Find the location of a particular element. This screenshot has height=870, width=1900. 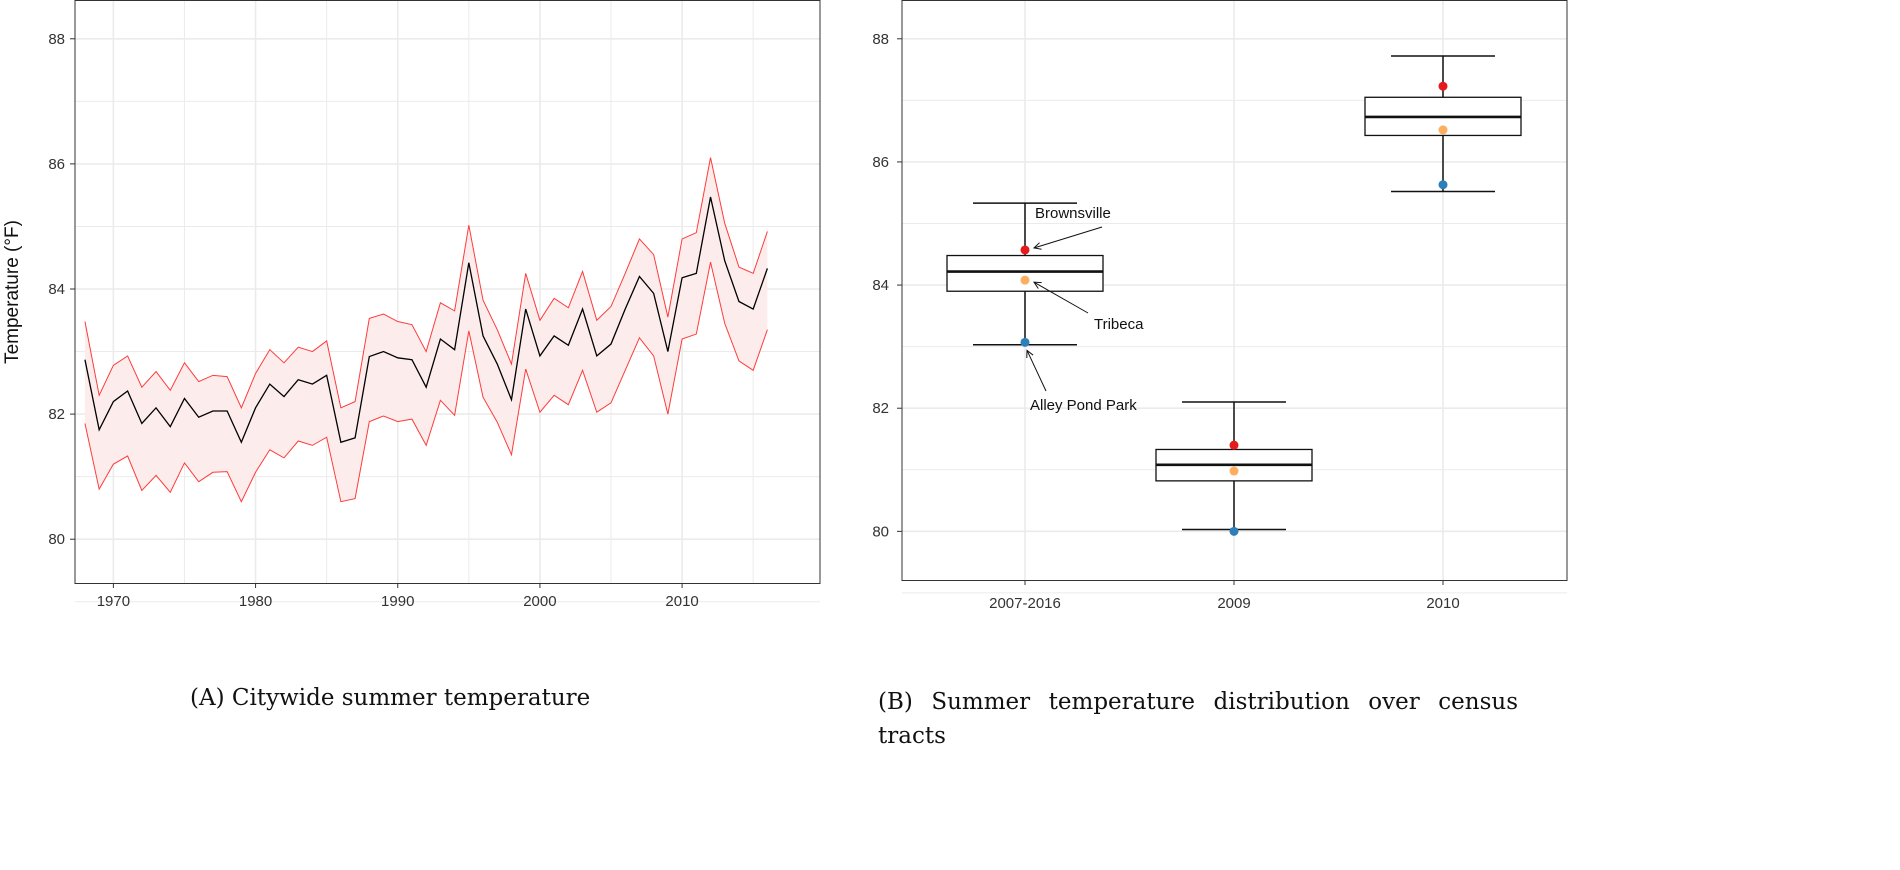

box-iqr is located at coordinates (1025, 273).